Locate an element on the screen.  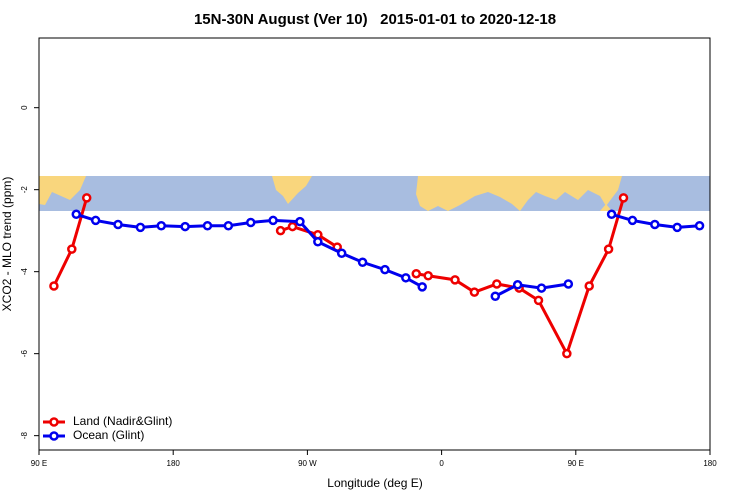
y-axis-label: XCO2 - MLO trend (ppm) is located at coordinates (7, 244).